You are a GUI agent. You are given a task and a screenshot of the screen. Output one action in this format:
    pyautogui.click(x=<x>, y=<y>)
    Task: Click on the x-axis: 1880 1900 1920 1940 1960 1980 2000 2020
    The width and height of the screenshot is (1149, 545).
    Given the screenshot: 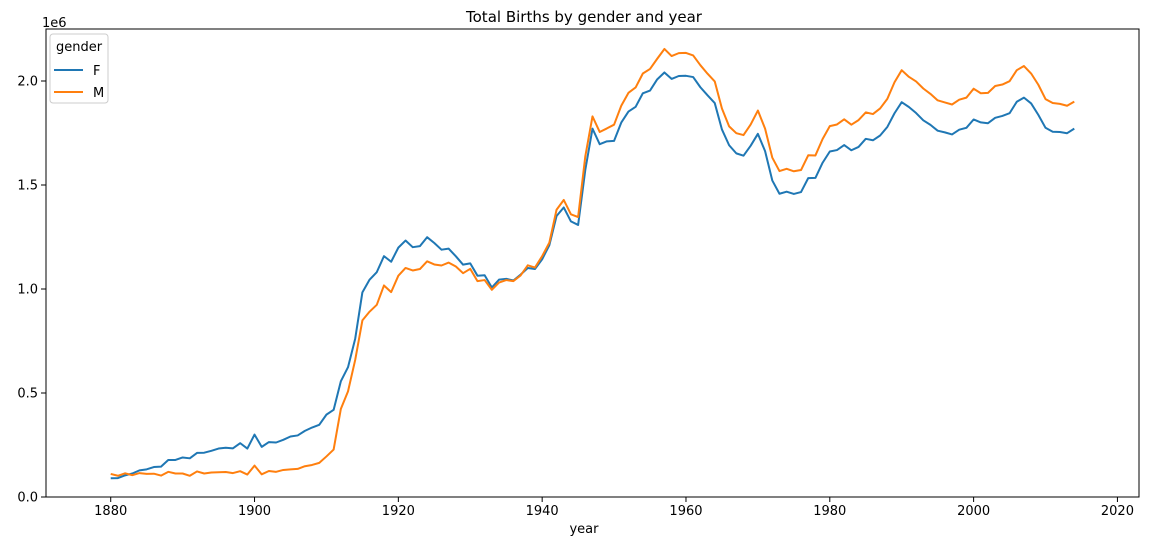 What is the action you would take?
    pyautogui.click(x=614, y=508)
    